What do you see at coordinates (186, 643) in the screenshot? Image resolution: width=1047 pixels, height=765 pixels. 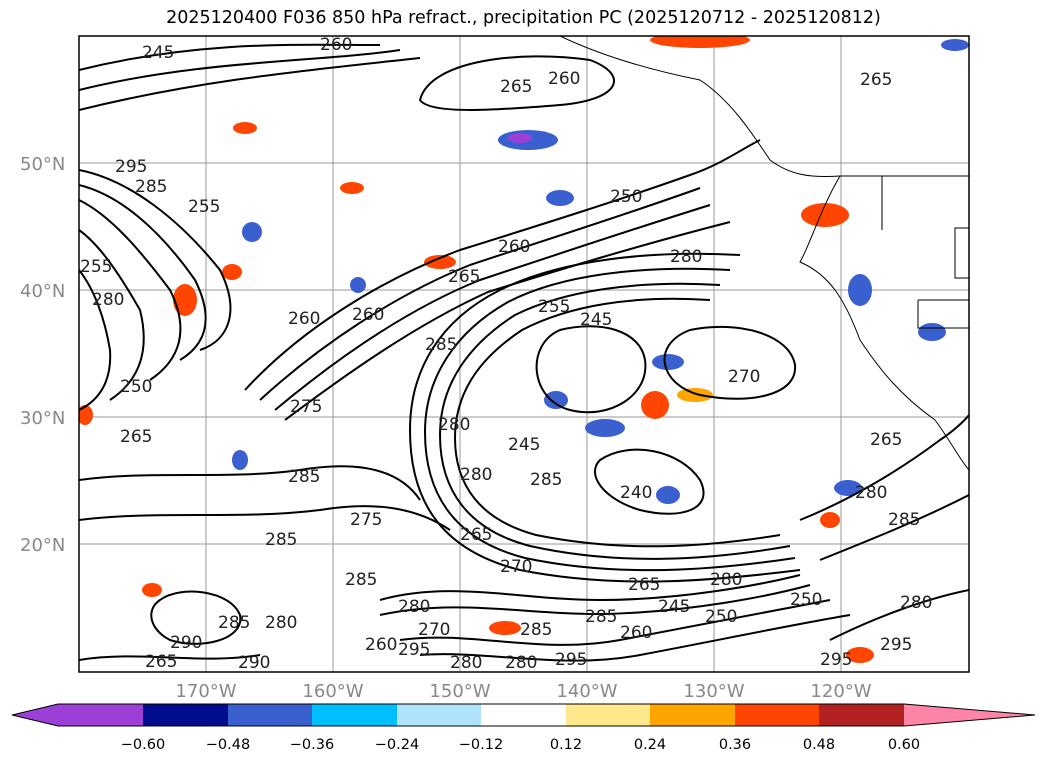 I see `contour-label: 290` at bounding box center [186, 643].